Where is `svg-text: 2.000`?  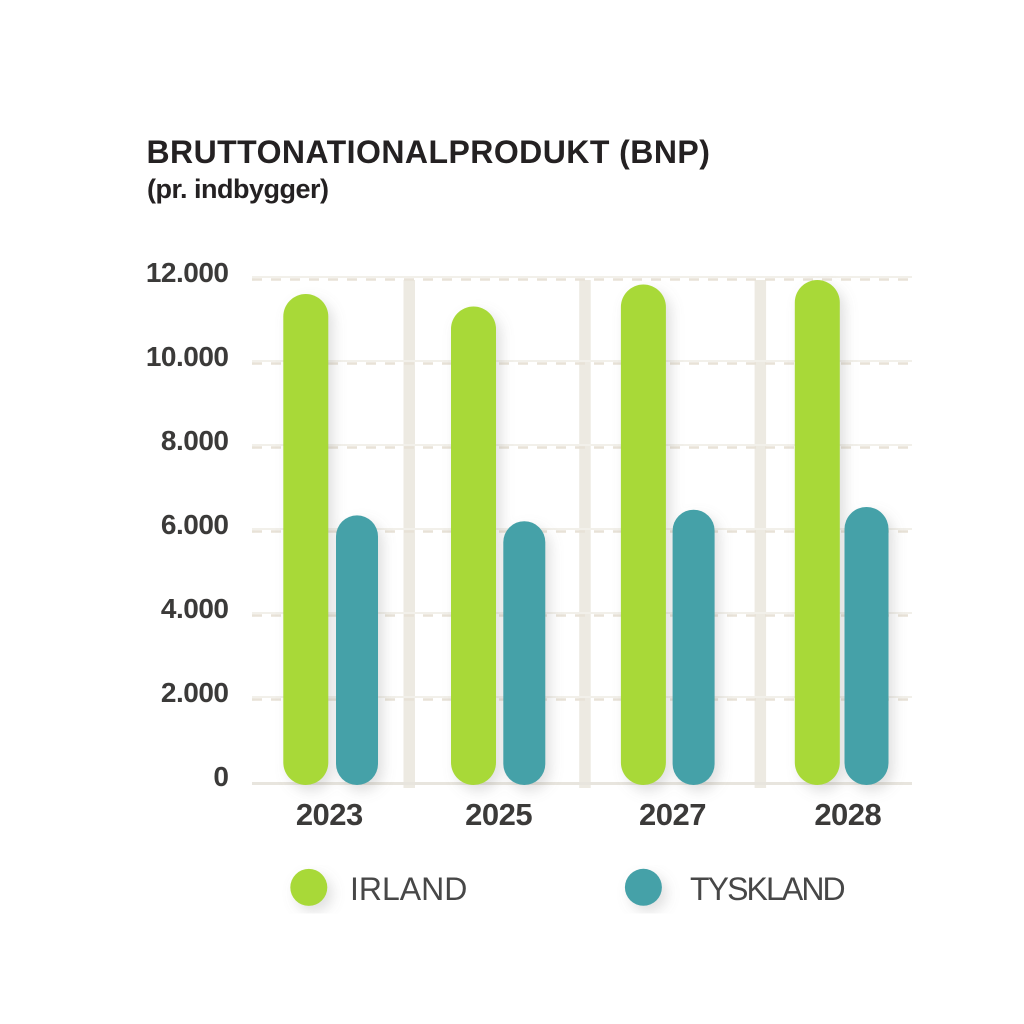
svg-text: 2.000 is located at coordinates (195, 692).